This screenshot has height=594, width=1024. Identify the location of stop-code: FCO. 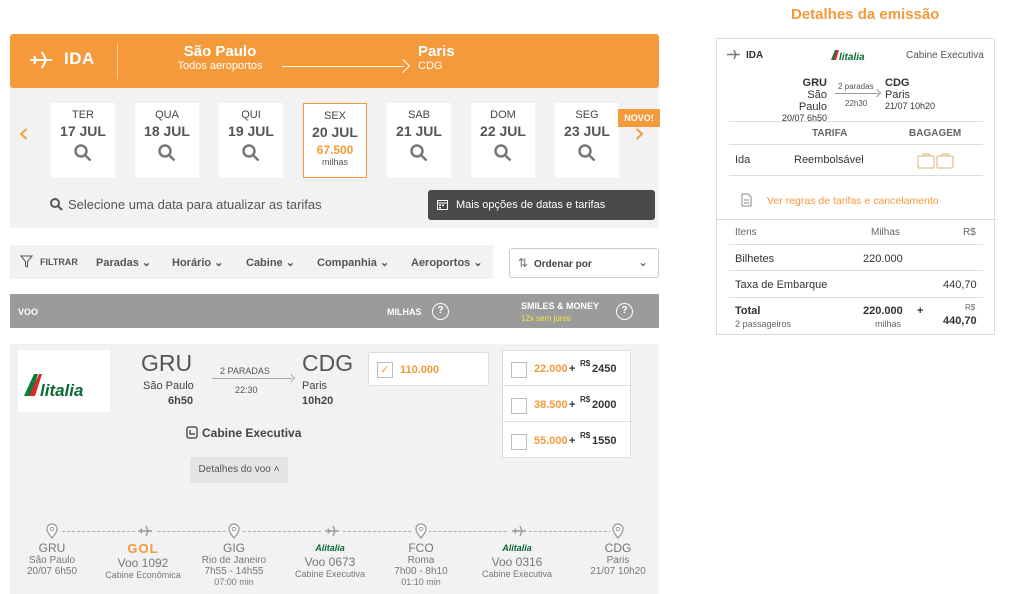
(421, 548).